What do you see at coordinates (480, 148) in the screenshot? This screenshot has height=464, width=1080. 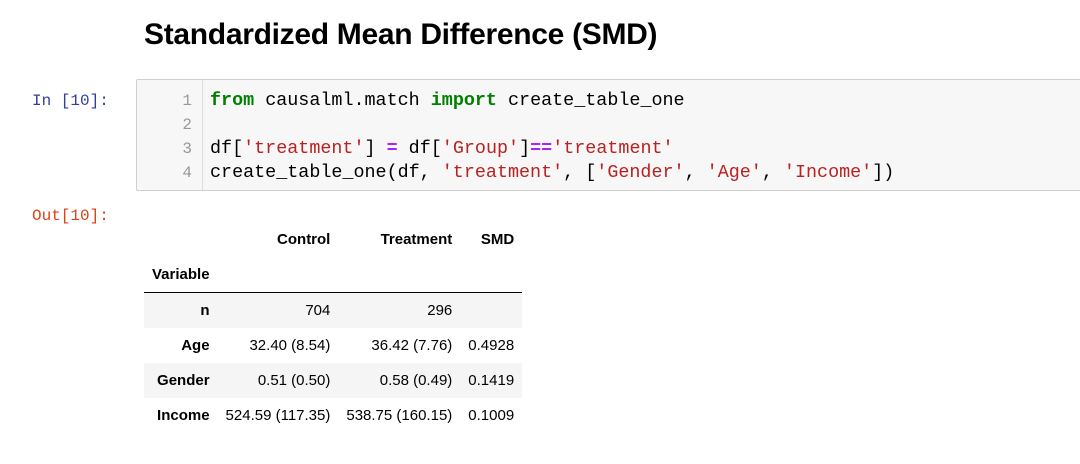 I see `string-literal: 'Group'` at bounding box center [480, 148].